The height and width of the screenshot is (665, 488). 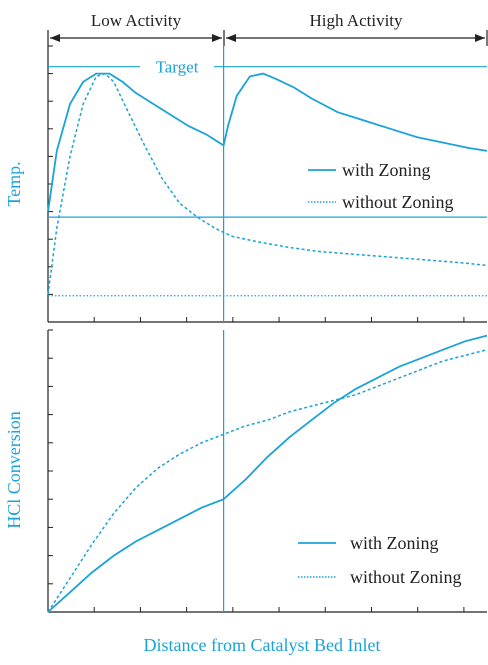 What do you see at coordinates (480, 38) in the screenshot?
I see `high-activity-arrowhead-right` at bounding box center [480, 38].